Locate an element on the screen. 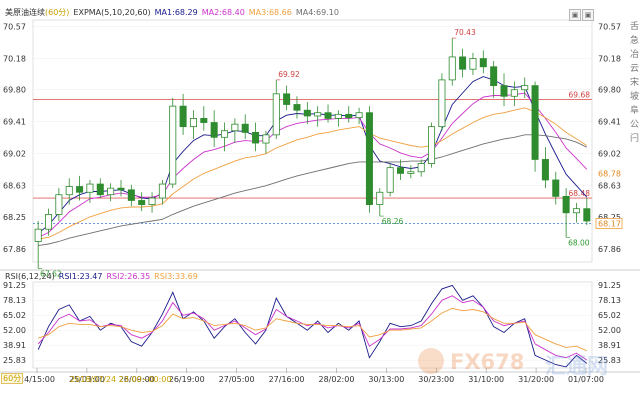  main-y-tick-right: 68.25 is located at coordinates (609, 217).